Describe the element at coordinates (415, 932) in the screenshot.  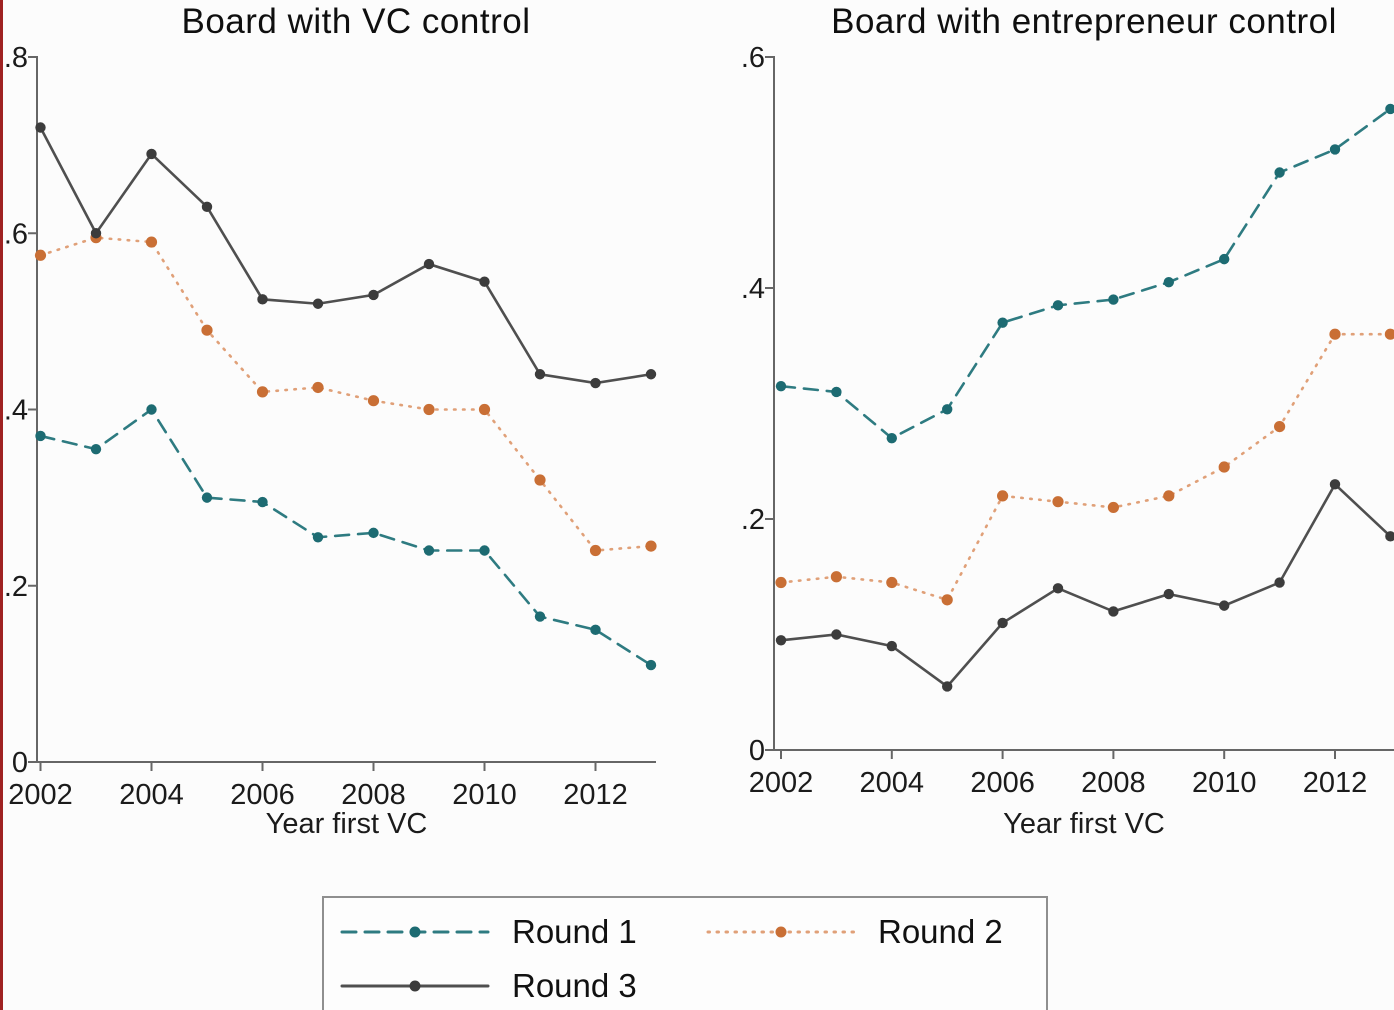
I see `legend-sample-round1` at that location.